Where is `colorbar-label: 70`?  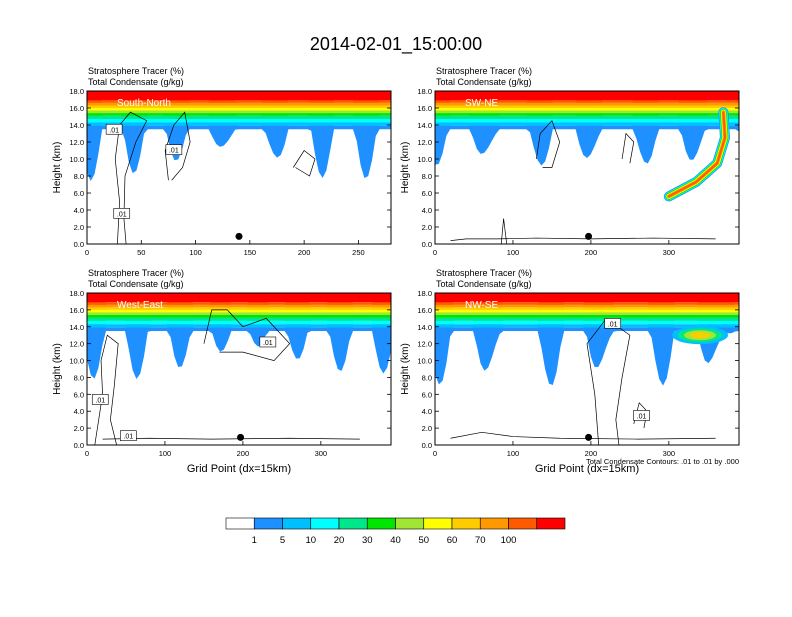 colorbar-label: 70 is located at coordinates (480, 540).